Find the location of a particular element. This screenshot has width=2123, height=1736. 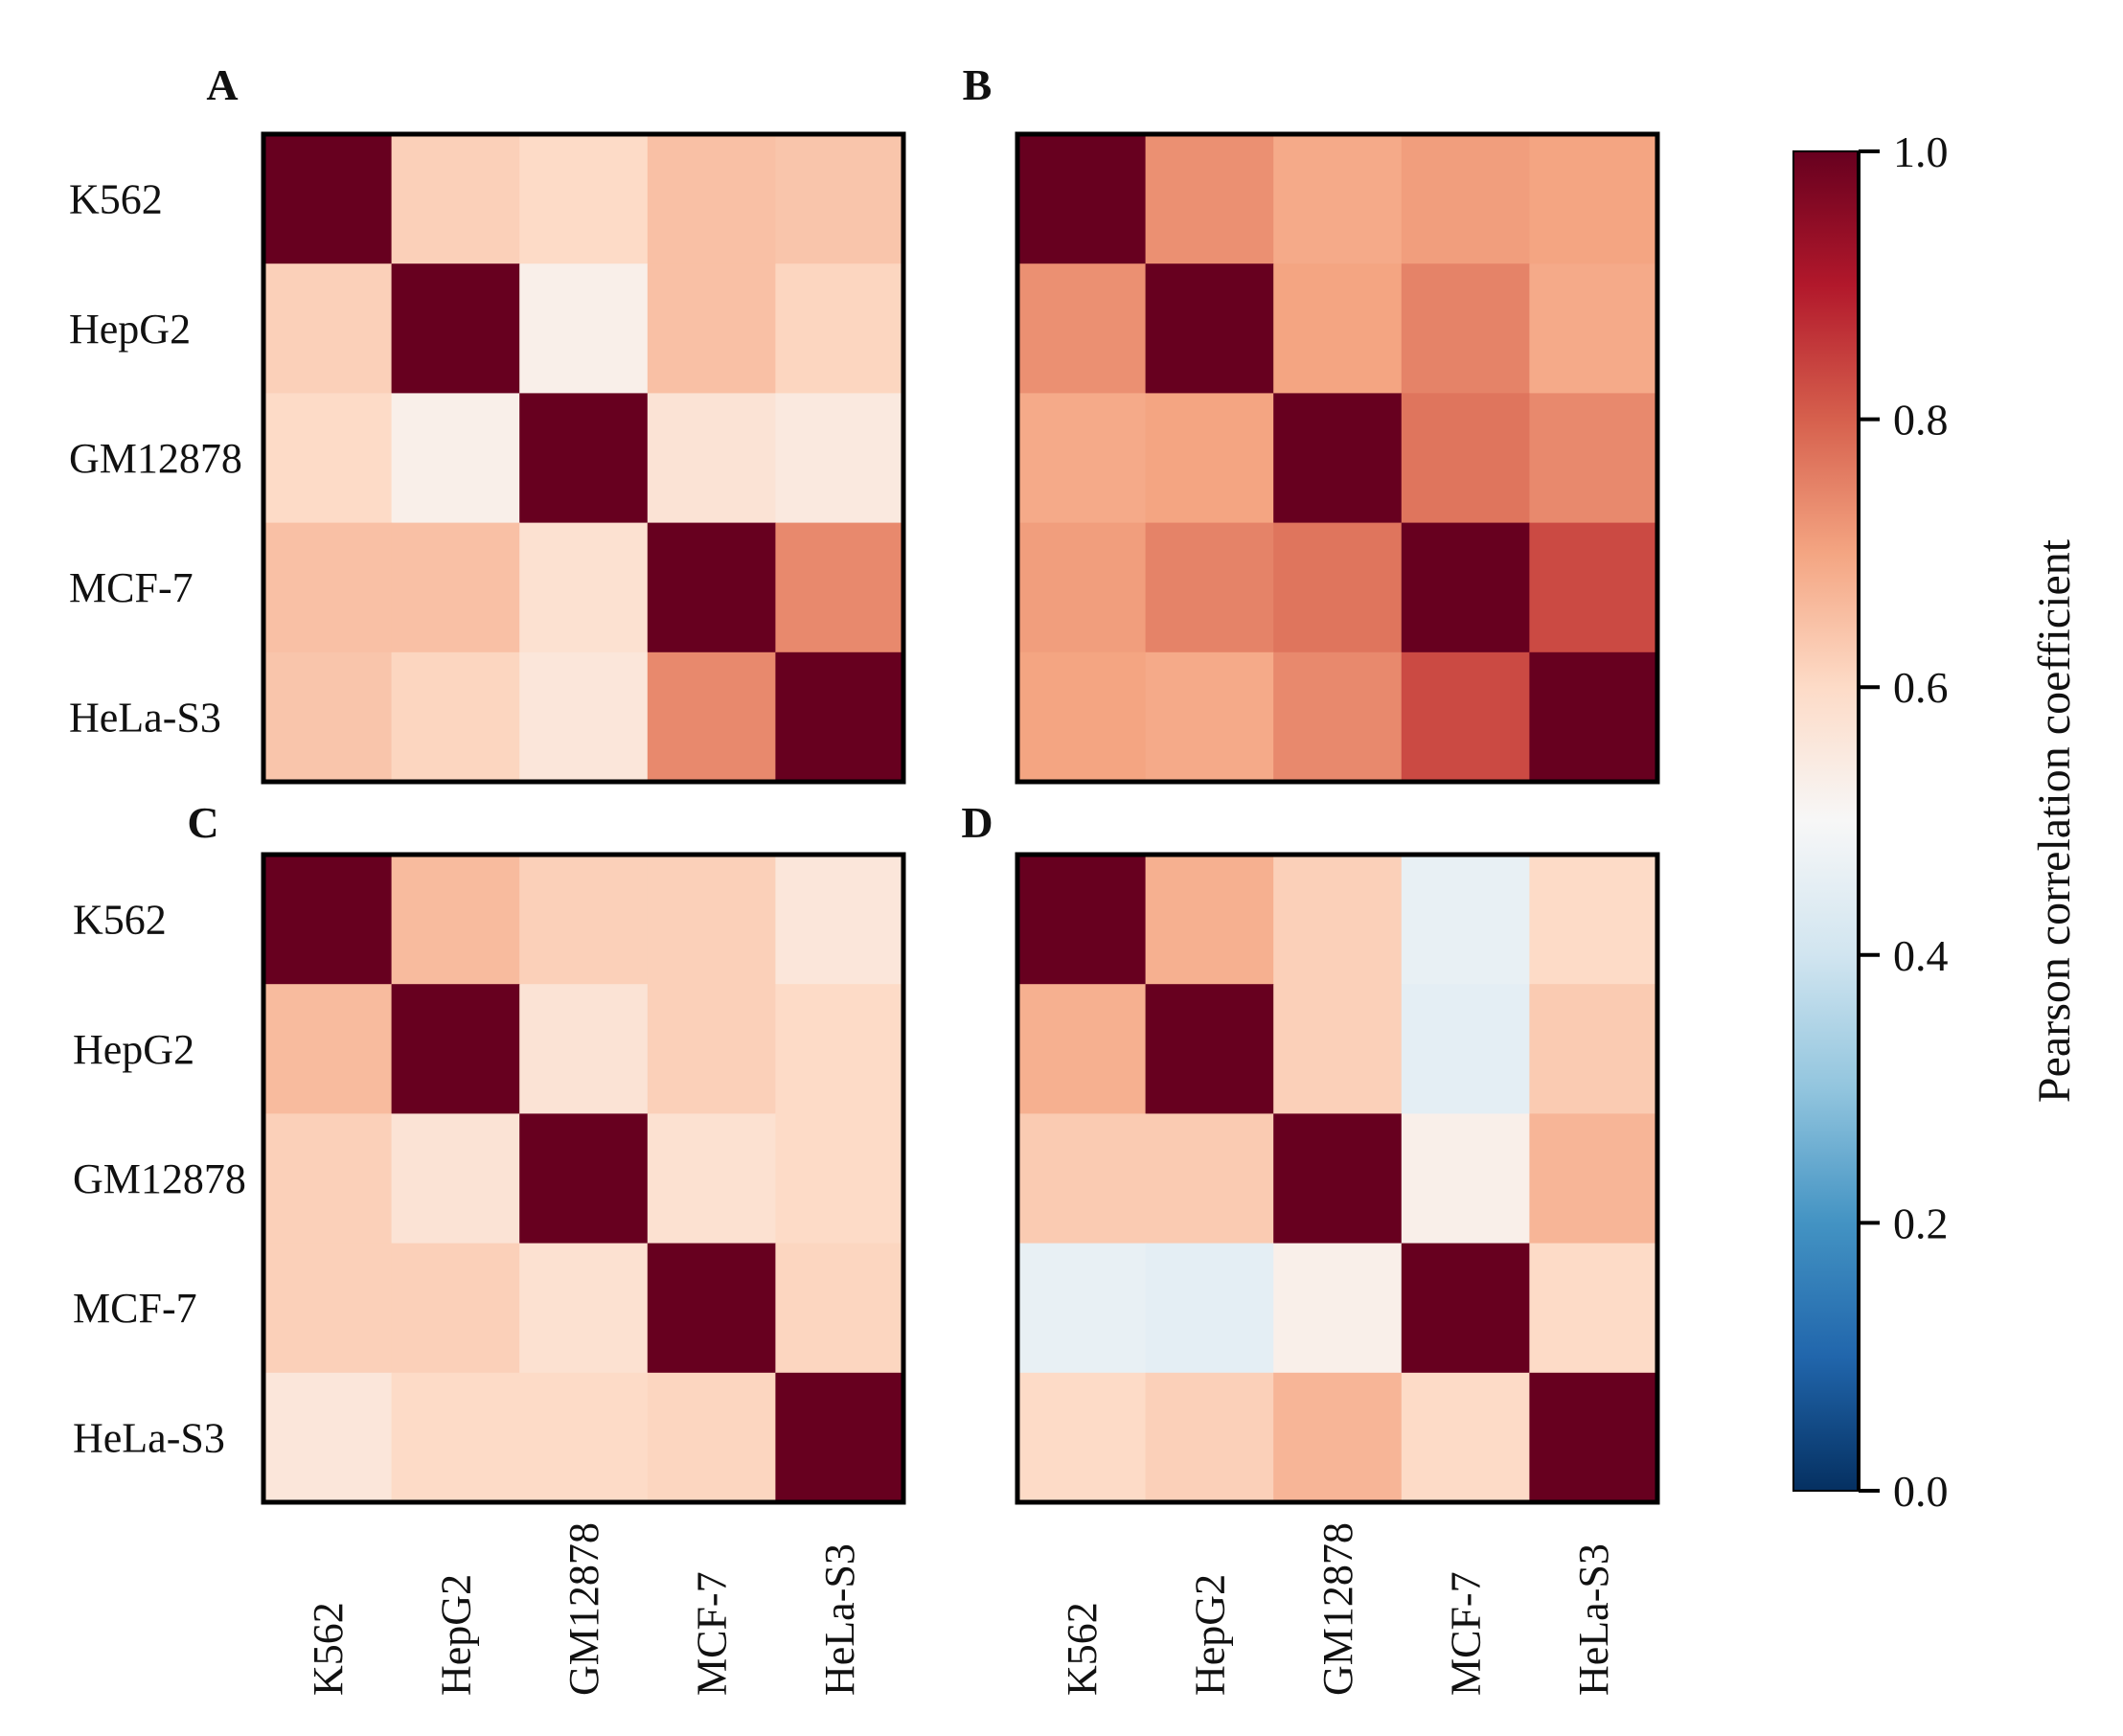

col-label: GM12878 is located at coordinates (1337, 1609).